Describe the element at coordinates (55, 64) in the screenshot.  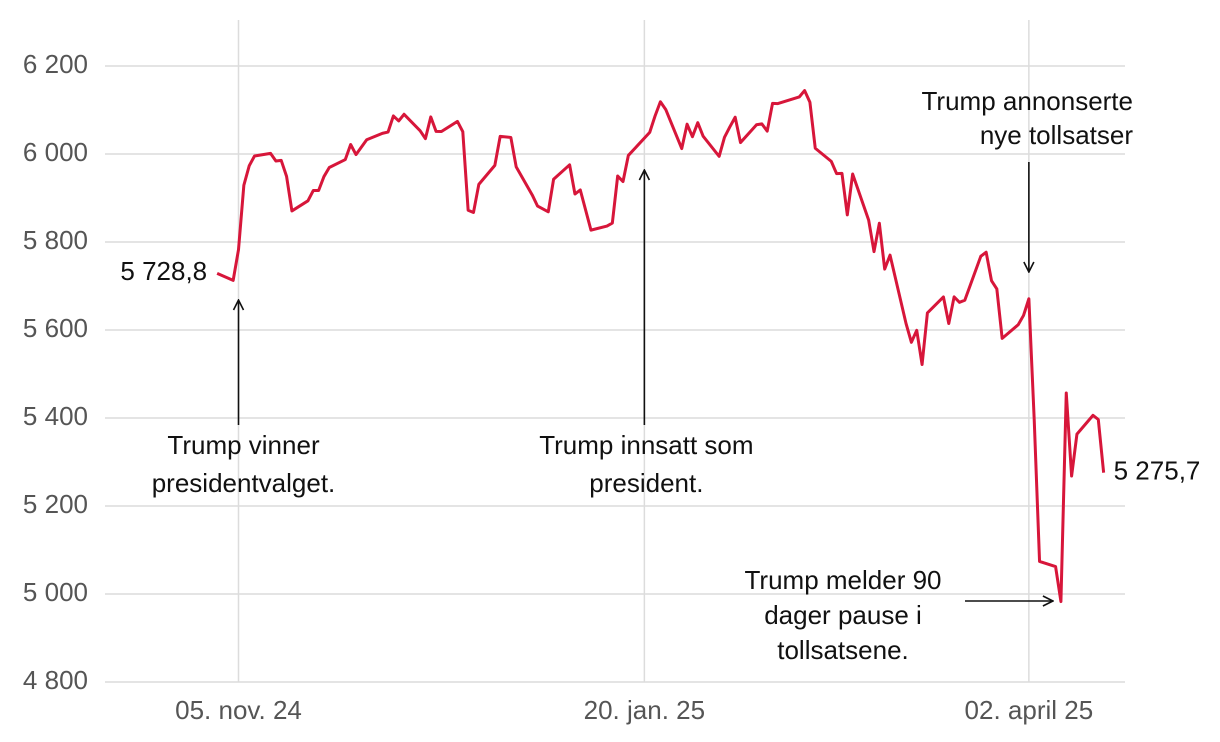
I see `y-tick-label: 6 200` at that location.